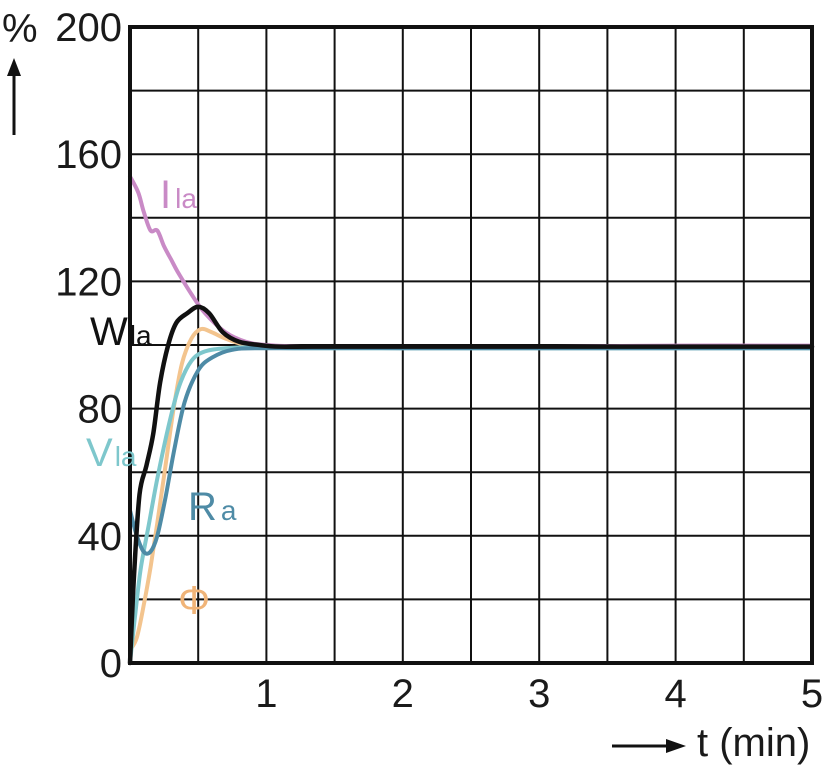  I want to click on y-tick-label: 120, so click(88, 282).